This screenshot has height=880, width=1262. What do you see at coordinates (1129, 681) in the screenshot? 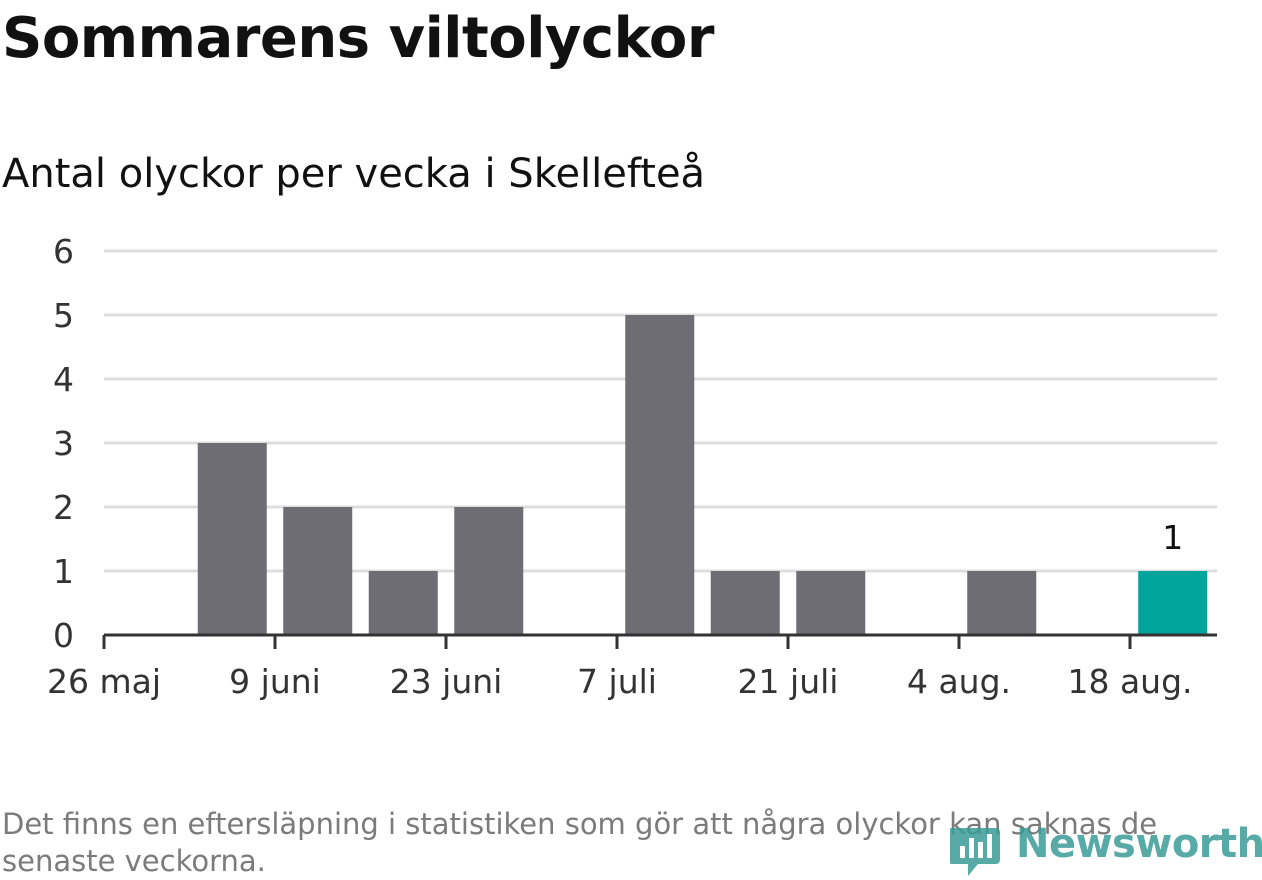
I see `x-tick-label: 18 aug.` at bounding box center [1129, 681].